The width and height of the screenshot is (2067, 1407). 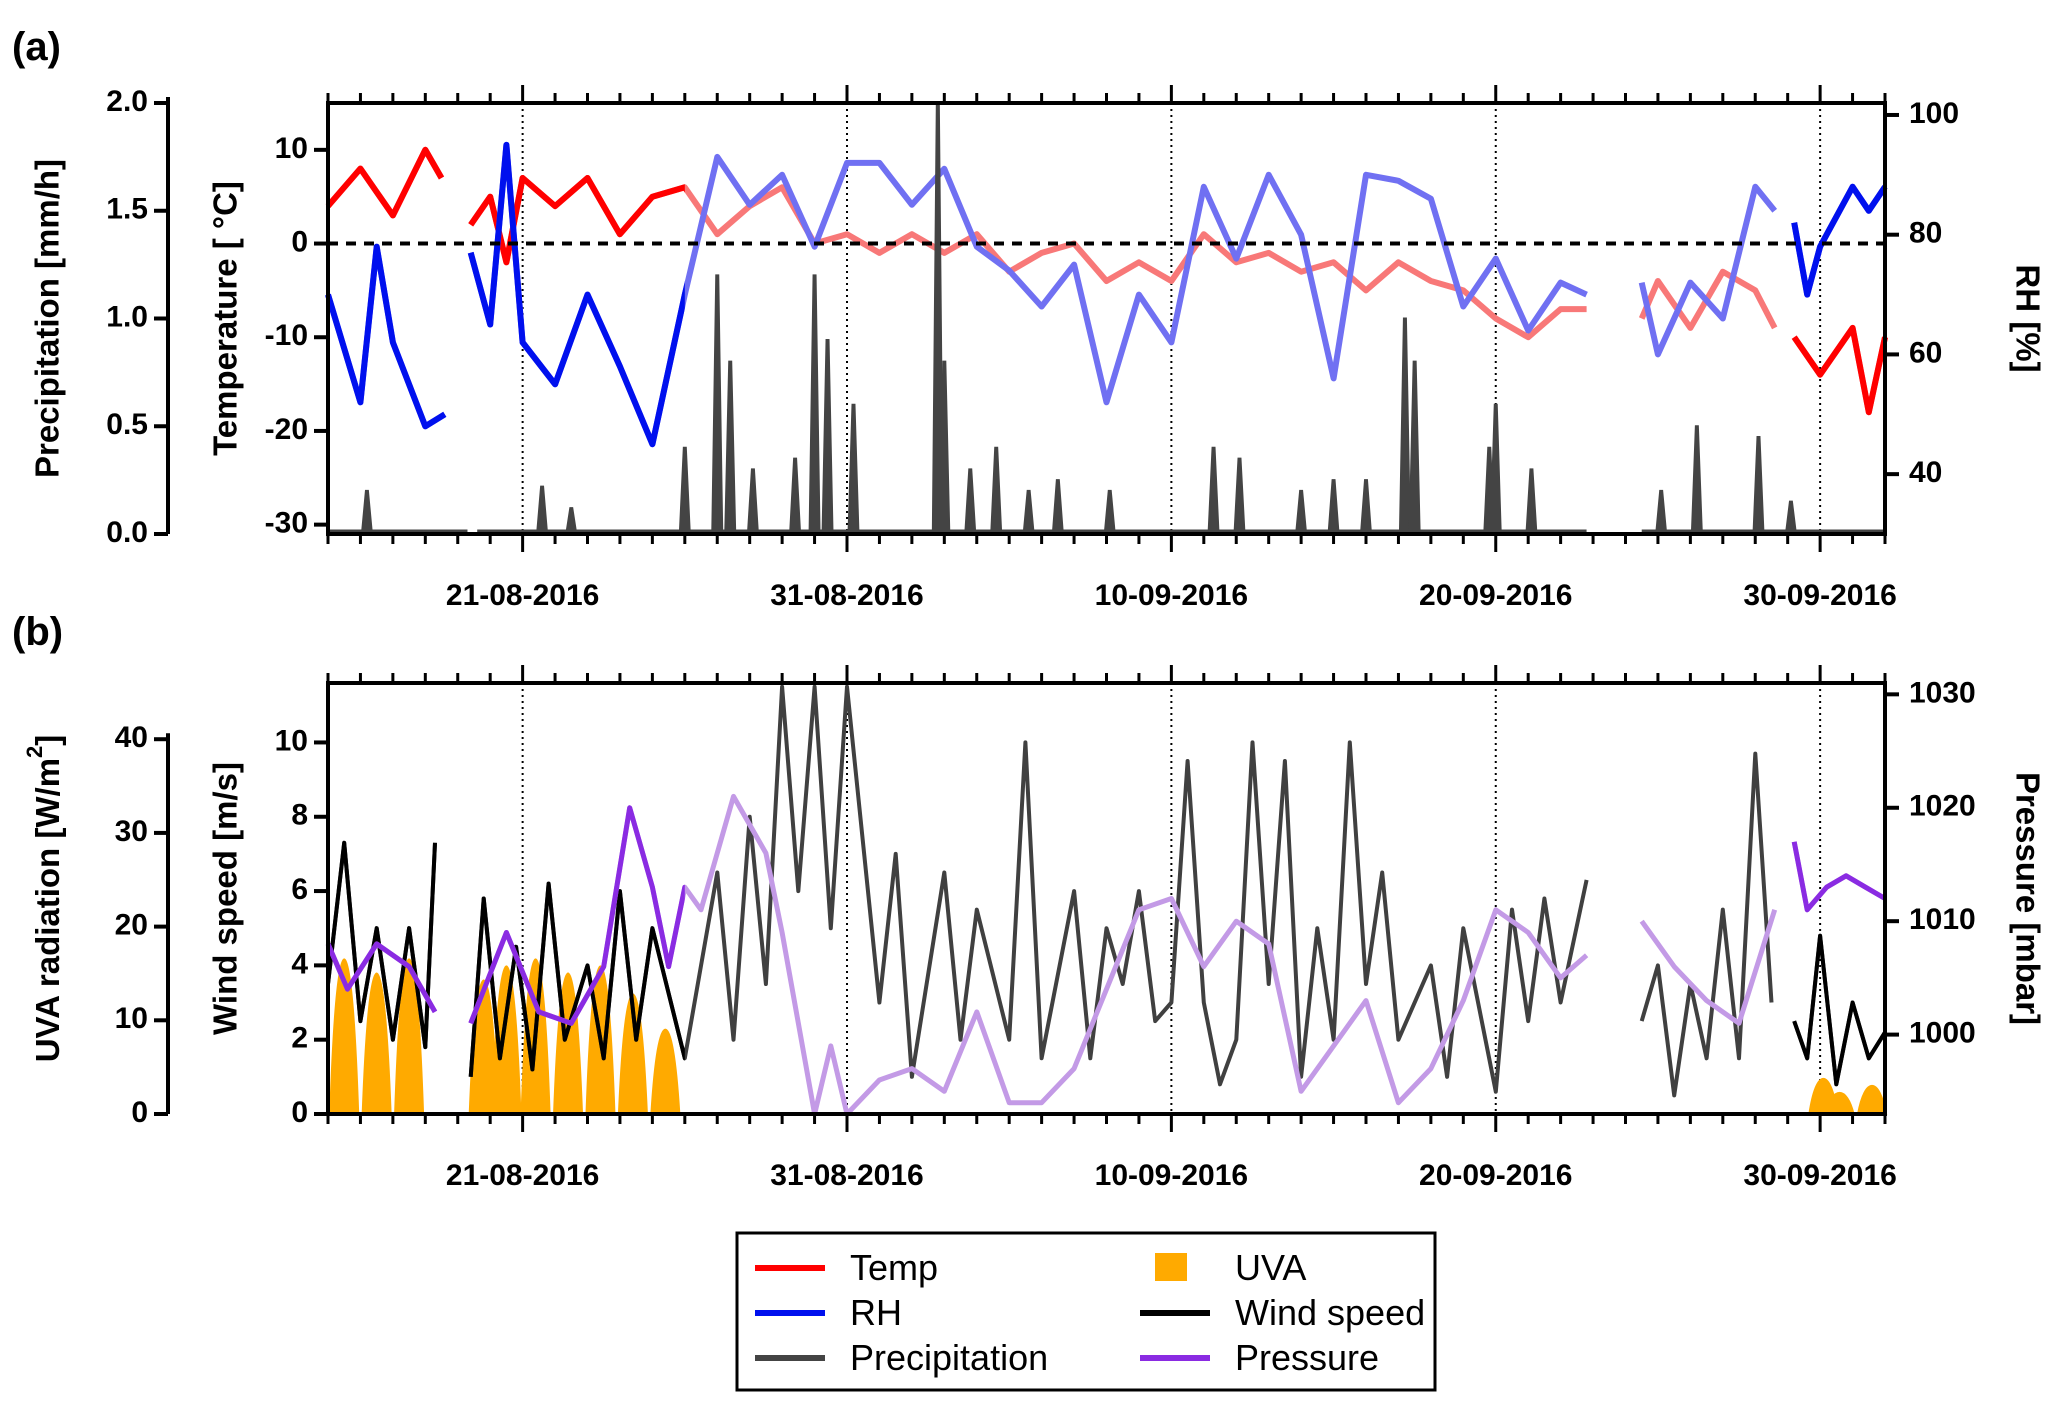 I want to click on uva-tick-label: 0, so click(x=139, y=1112).